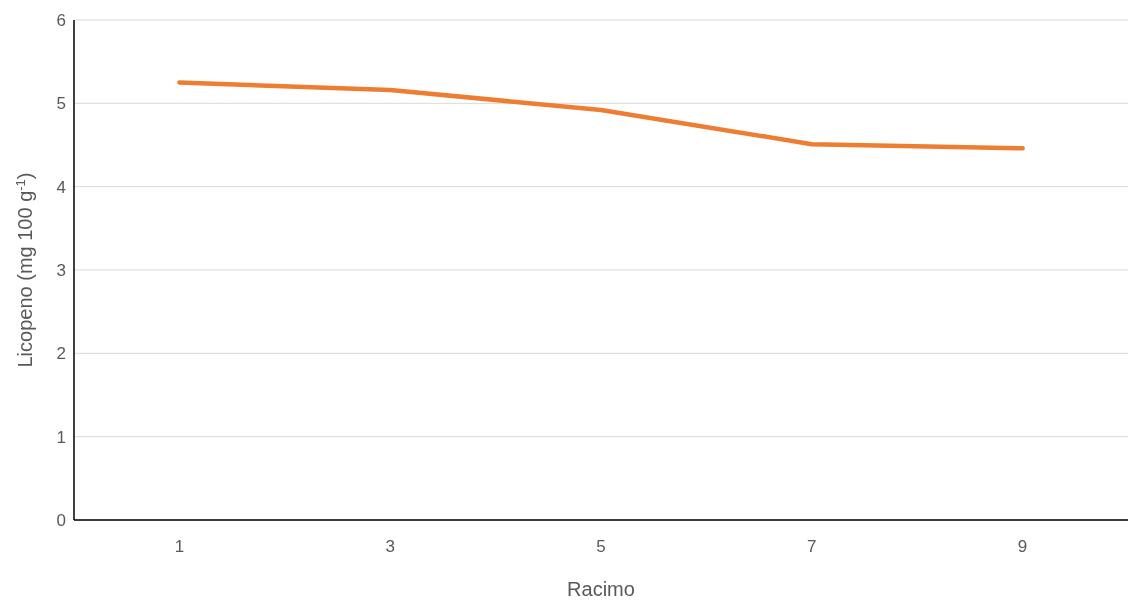 This screenshot has height=604, width=1134. Describe the element at coordinates (61, 521) in the screenshot. I see `y-tick-label: 0` at that location.